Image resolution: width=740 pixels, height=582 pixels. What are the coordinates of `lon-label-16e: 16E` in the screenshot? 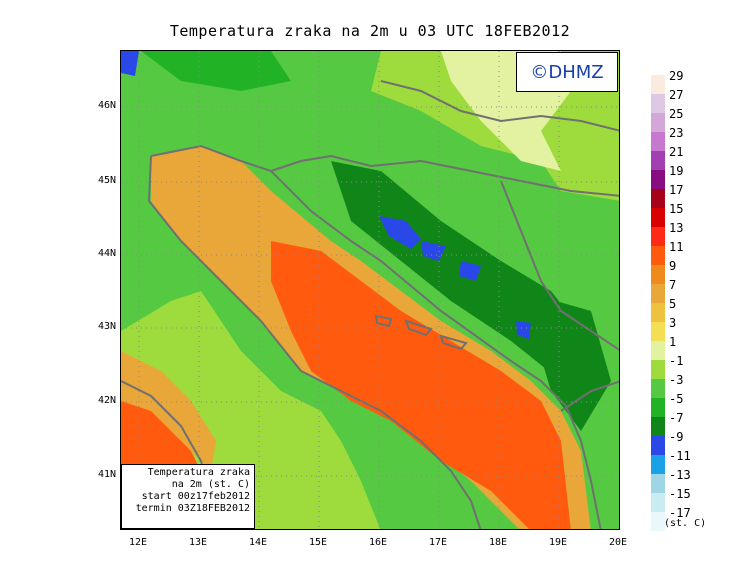 It's located at (378, 542).